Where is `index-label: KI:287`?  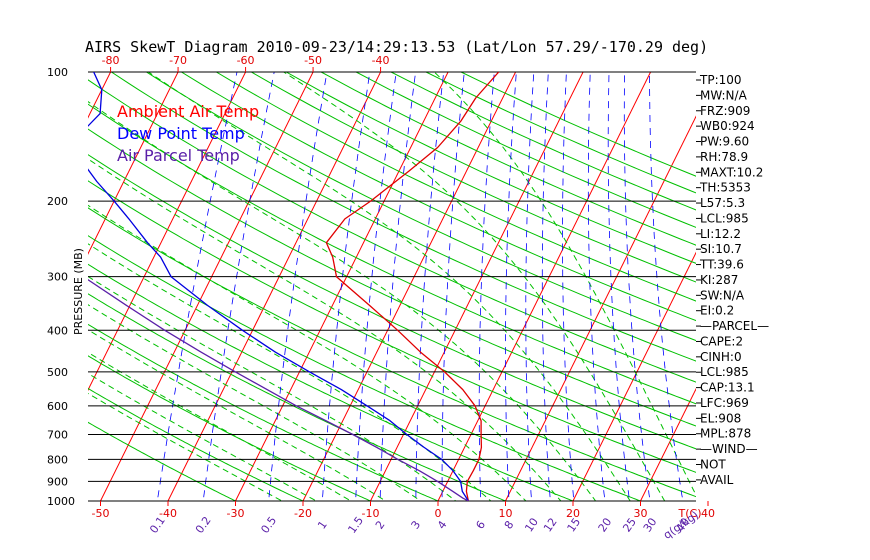
index-label: KI:287 is located at coordinates (719, 280).